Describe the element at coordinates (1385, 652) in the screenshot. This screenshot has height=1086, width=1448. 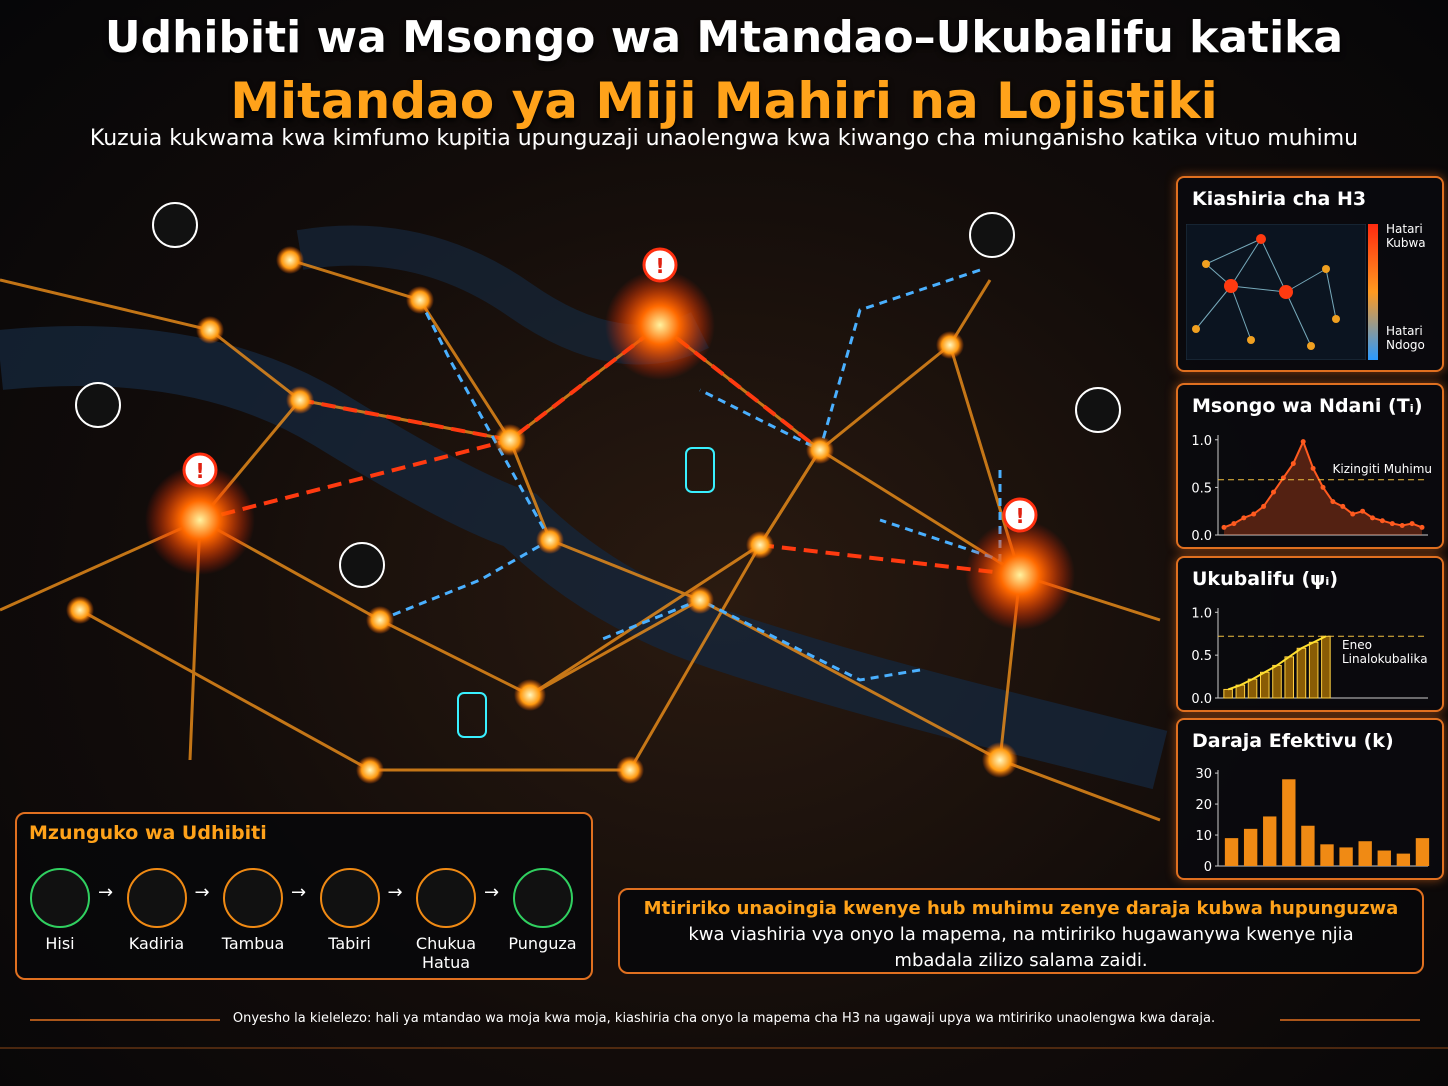
I see `threshold-label: Eneo Linalokubalika` at that location.